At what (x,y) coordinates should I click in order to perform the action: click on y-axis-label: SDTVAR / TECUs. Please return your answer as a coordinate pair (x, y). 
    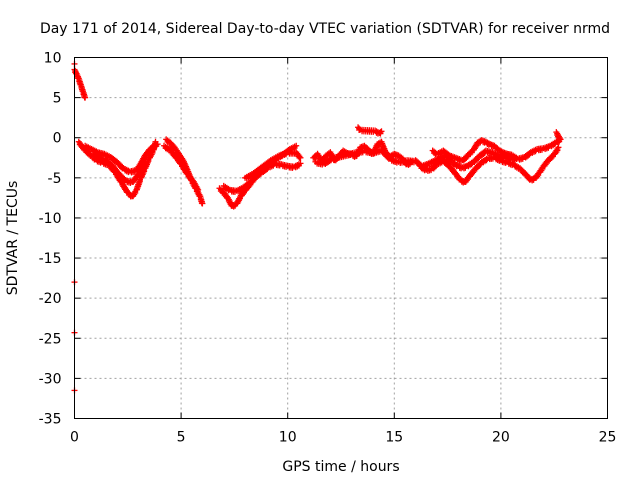
    Looking at the image, I should click on (13, 238).